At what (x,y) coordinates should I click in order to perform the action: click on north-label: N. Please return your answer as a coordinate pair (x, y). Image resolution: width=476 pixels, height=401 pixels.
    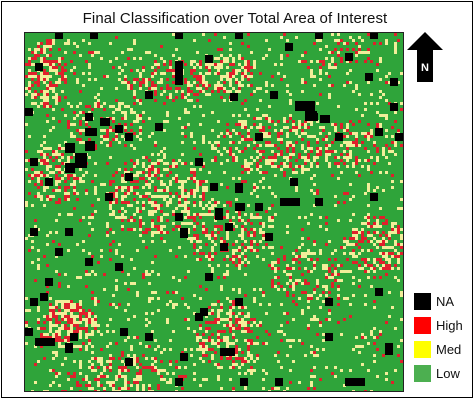
    Looking at the image, I should click on (425, 68).